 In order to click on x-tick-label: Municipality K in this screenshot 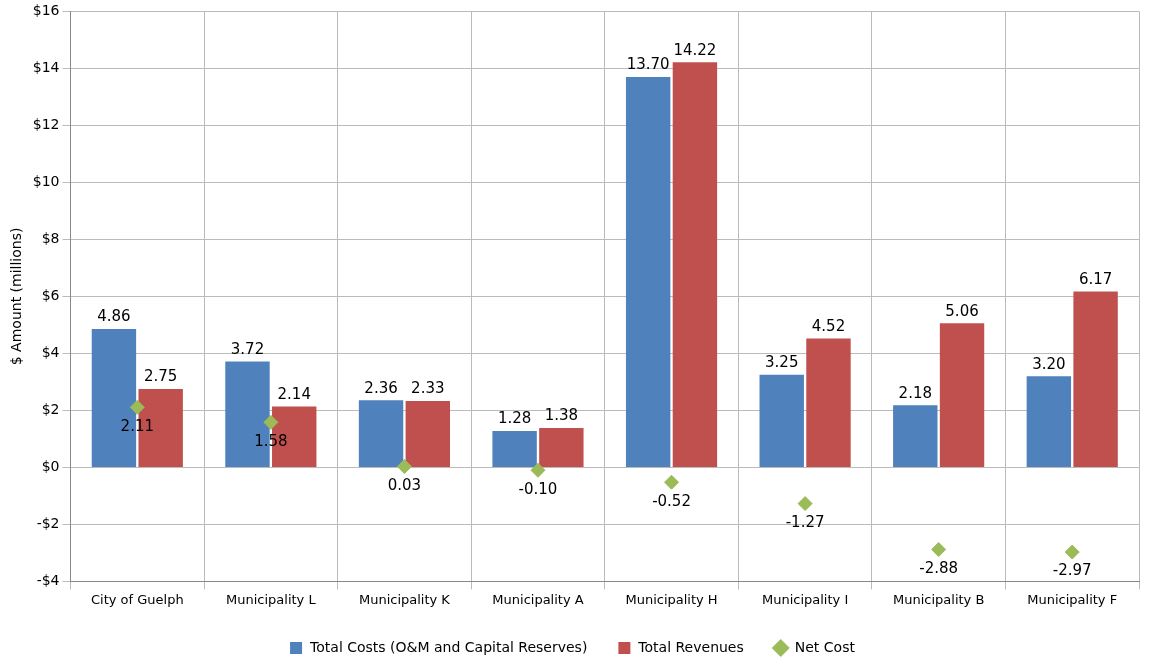, I will do `click(404, 599)`.